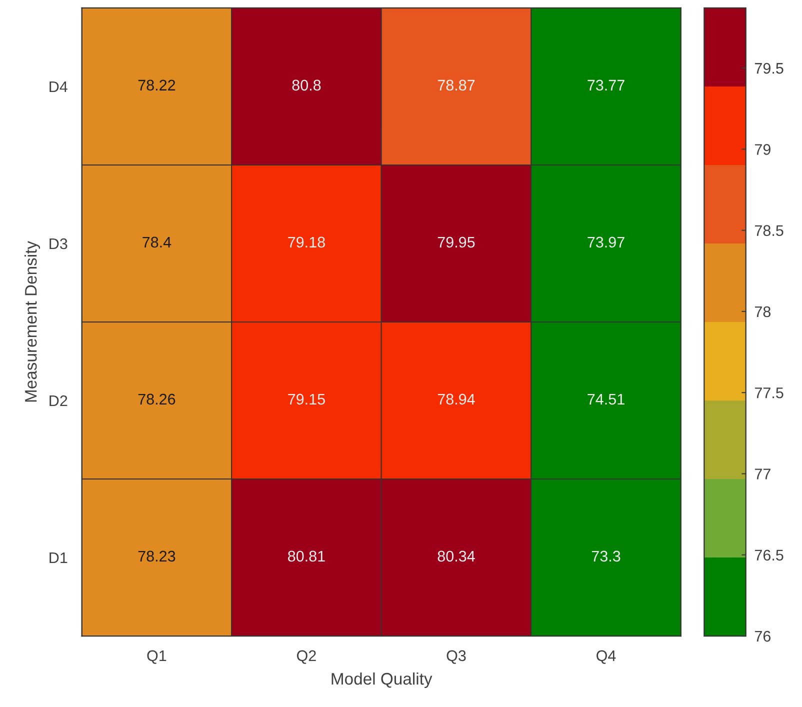  What do you see at coordinates (306, 85) in the screenshot?
I see `data-label: 80.8` at bounding box center [306, 85].